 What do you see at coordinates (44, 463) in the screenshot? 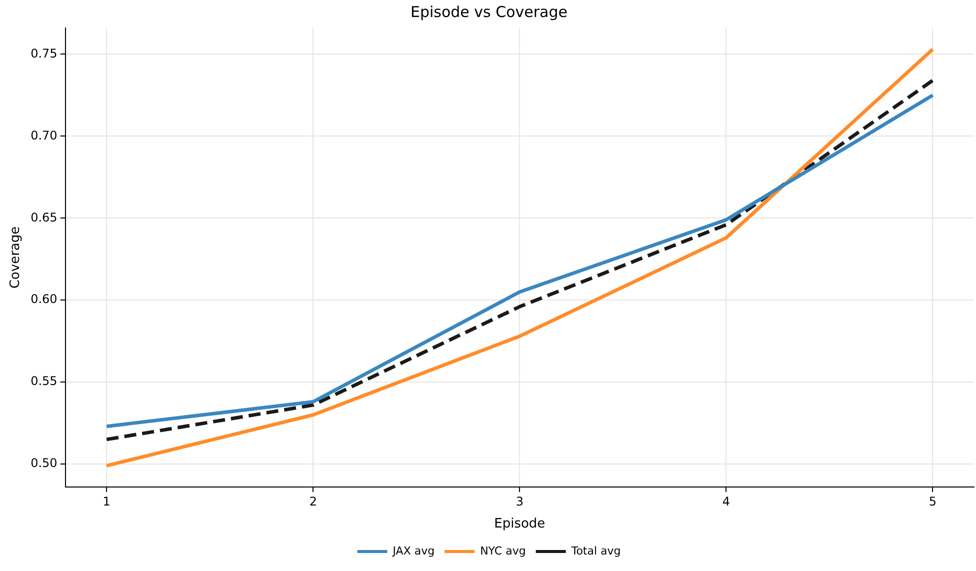
I see `y-tick-label: 0.50` at bounding box center [44, 463].